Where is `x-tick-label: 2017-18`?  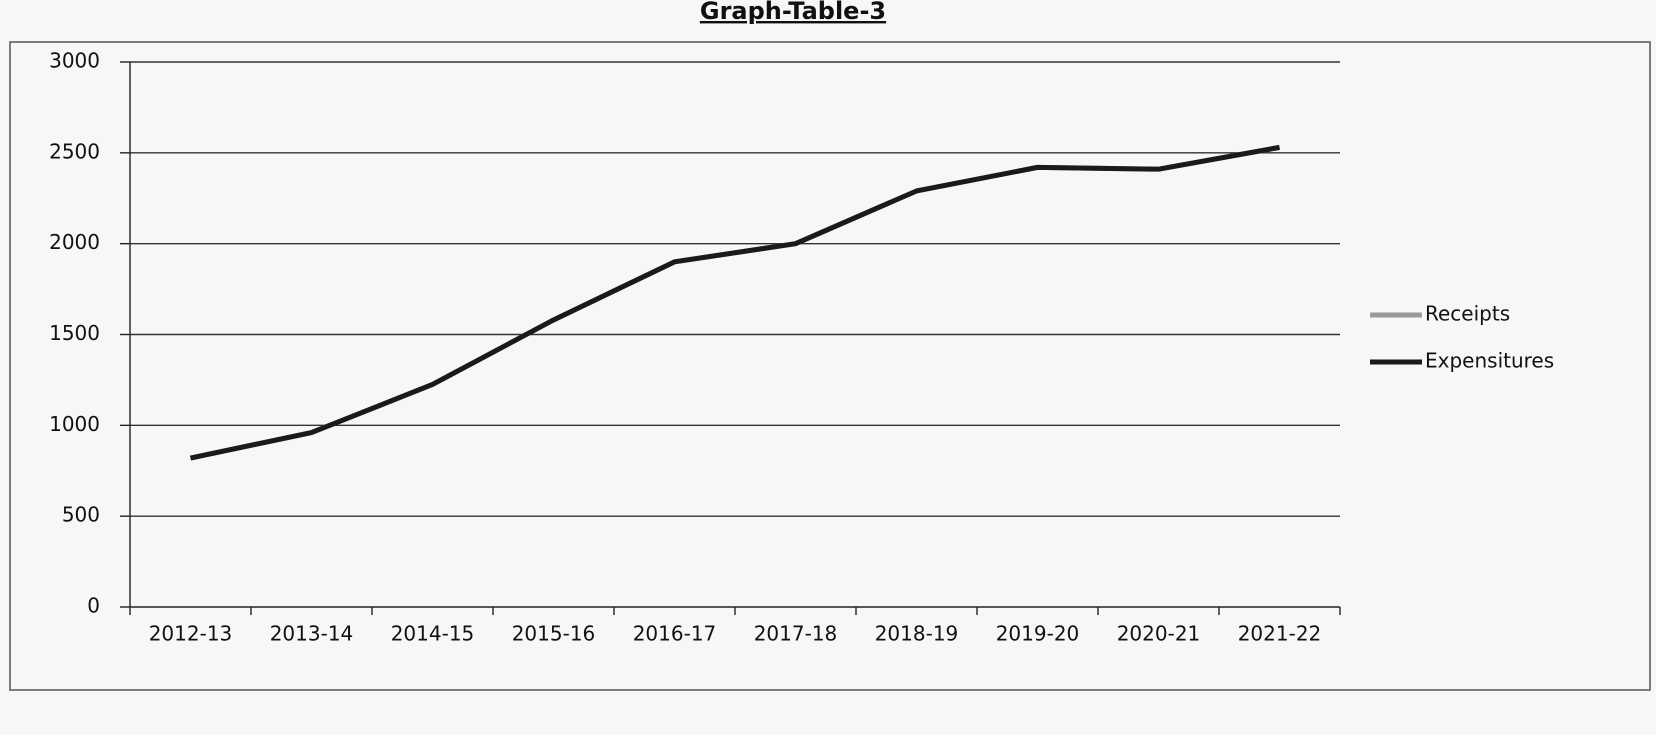
x-tick-label: 2017-18 is located at coordinates (796, 634).